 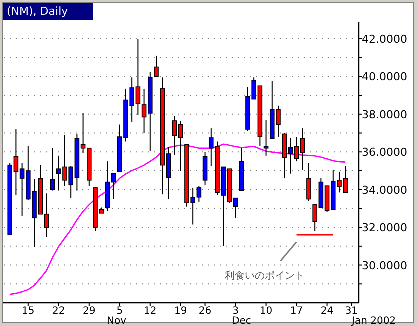 What do you see at coordinates (120, 311) in the screenshot?
I see `x-tick-label: 5` at bounding box center [120, 311].